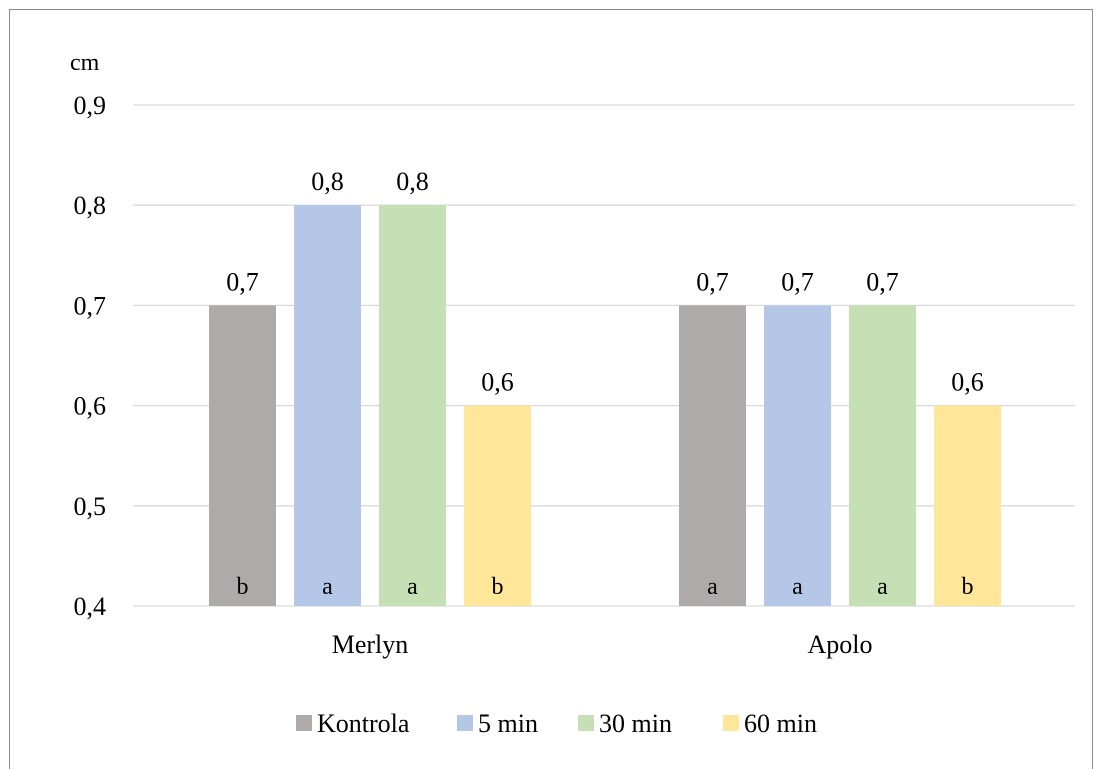 Image resolution: width=1096 pixels, height=769 pixels. Describe the element at coordinates (85, 63) in the screenshot. I see `y-axis-unit-label: cm` at that location.